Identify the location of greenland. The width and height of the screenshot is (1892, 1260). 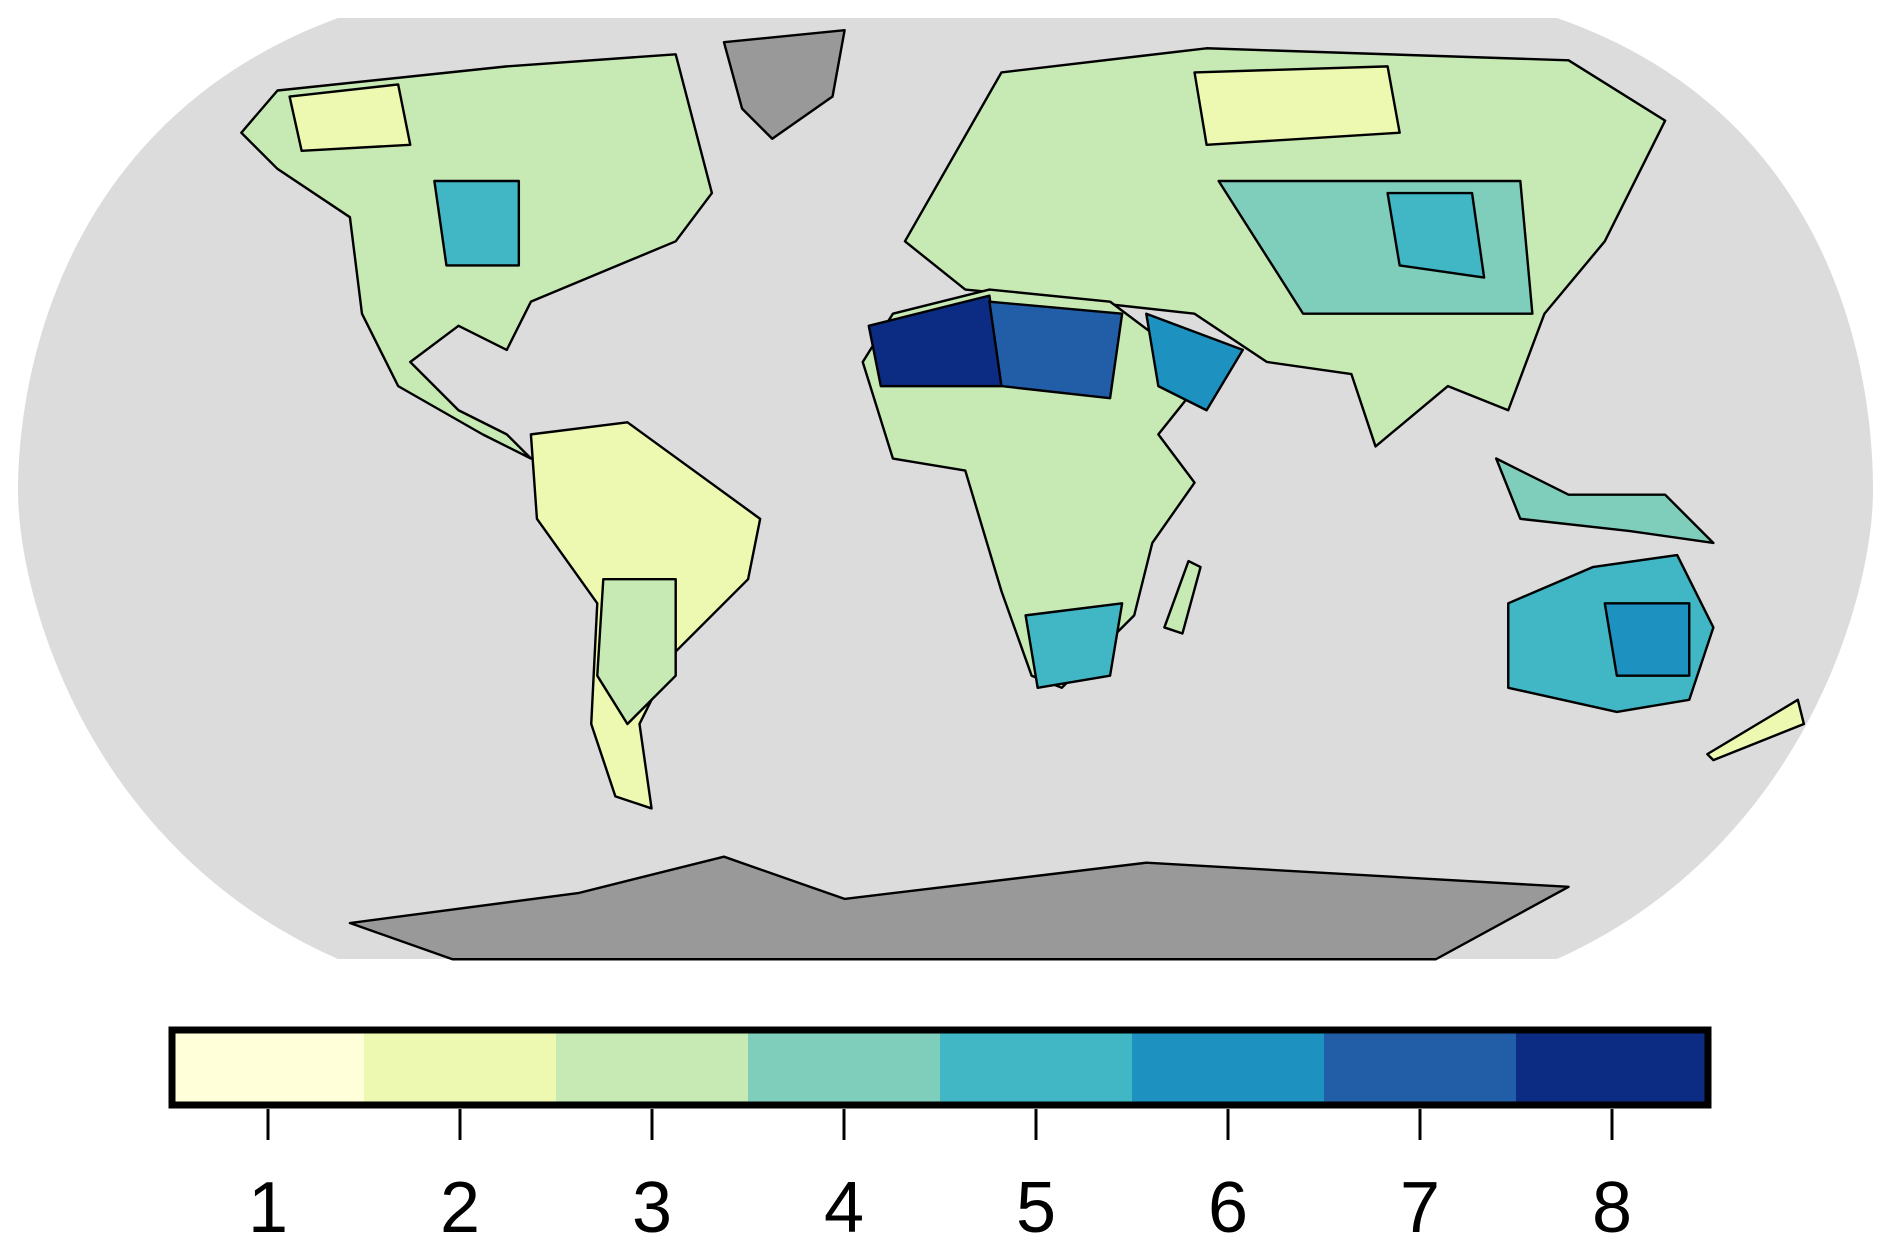
(784, 84).